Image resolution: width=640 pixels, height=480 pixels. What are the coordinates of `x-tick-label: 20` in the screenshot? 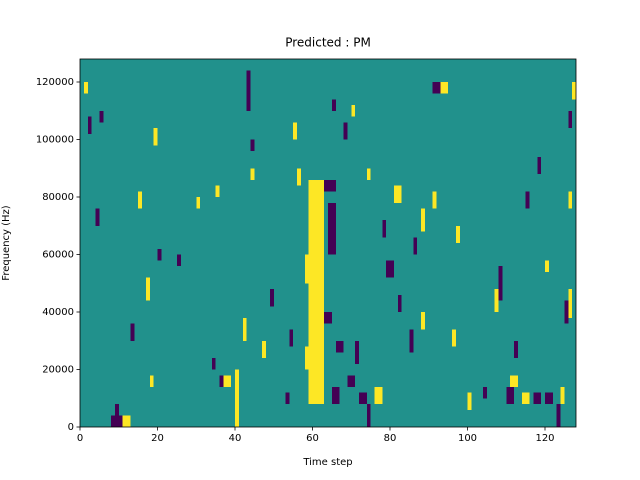 It's located at (157, 438).